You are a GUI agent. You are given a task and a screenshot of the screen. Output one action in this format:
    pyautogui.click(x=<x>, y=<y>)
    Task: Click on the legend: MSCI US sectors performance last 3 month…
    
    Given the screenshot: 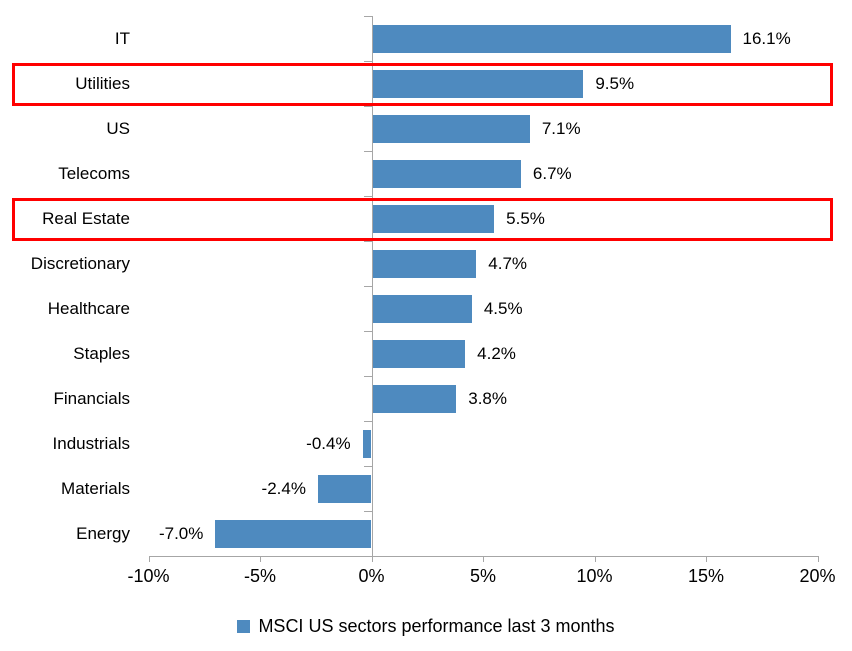 What is the action you would take?
    pyautogui.click(x=426, y=626)
    